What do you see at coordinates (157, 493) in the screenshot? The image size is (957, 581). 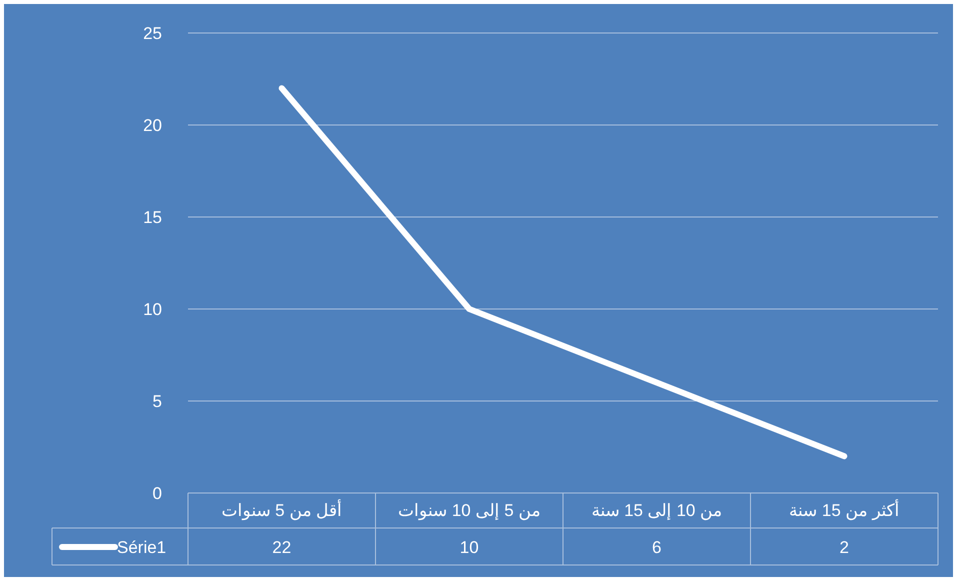 I see `y-tick-label: 0` at bounding box center [157, 493].